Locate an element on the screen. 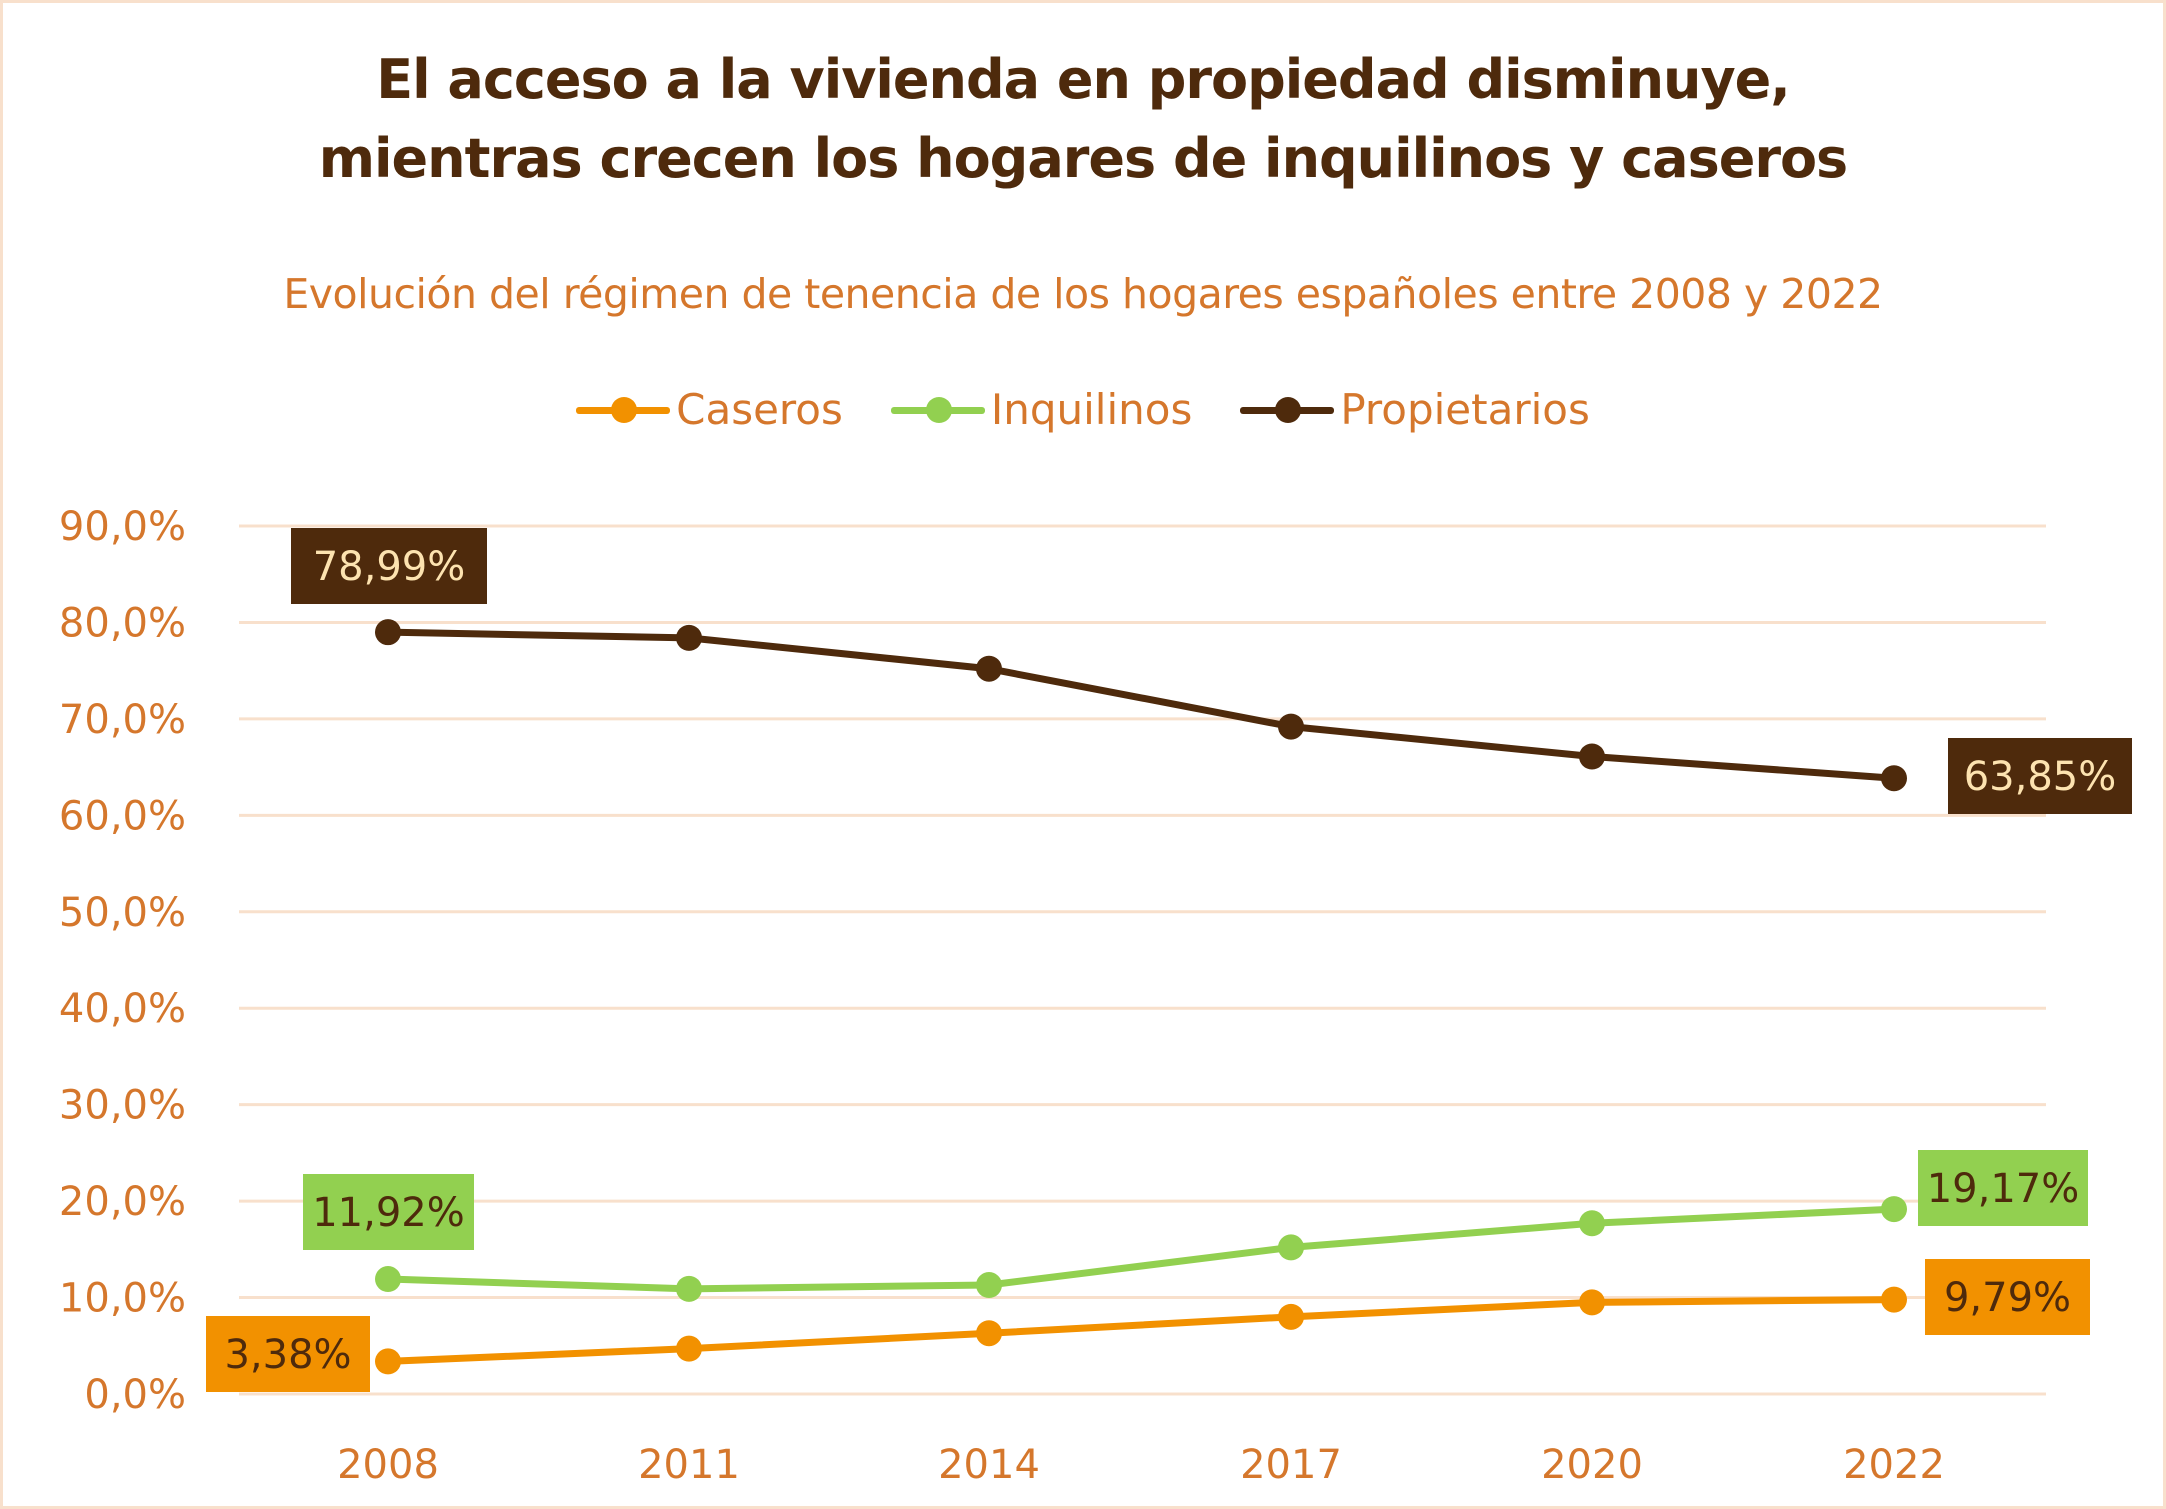 The width and height of the screenshot is (2166, 1509). legend: Caseros Inquilinos Propietarios is located at coordinates (1083, 409).